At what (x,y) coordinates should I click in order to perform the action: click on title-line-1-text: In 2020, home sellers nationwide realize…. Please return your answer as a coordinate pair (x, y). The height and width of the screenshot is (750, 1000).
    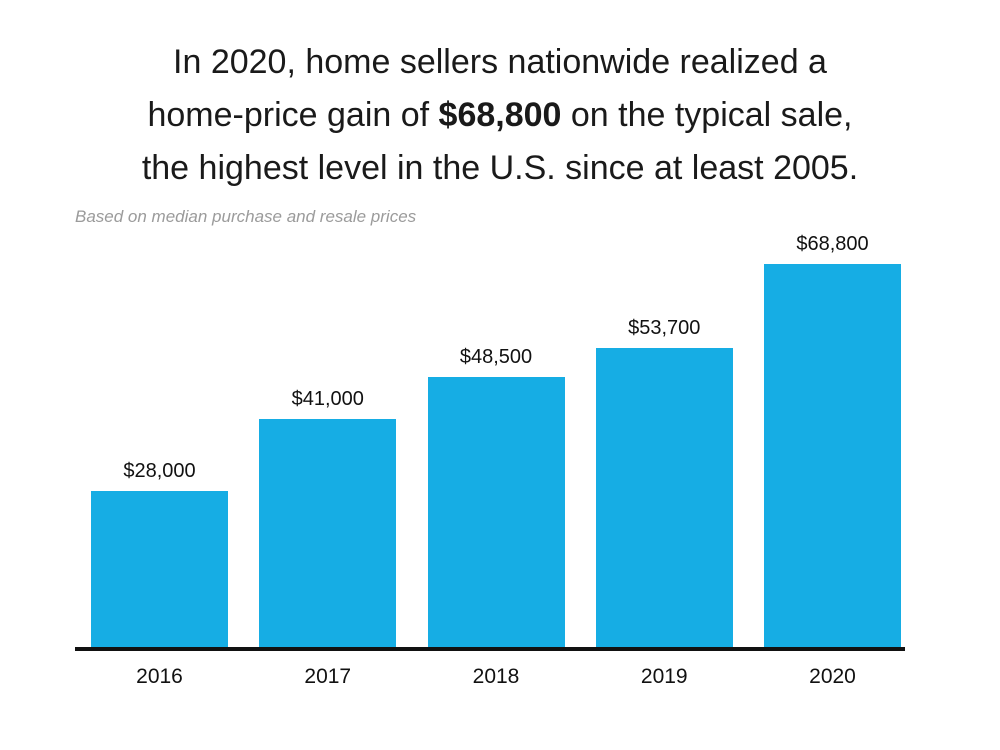
    Looking at the image, I should click on (500, 62).